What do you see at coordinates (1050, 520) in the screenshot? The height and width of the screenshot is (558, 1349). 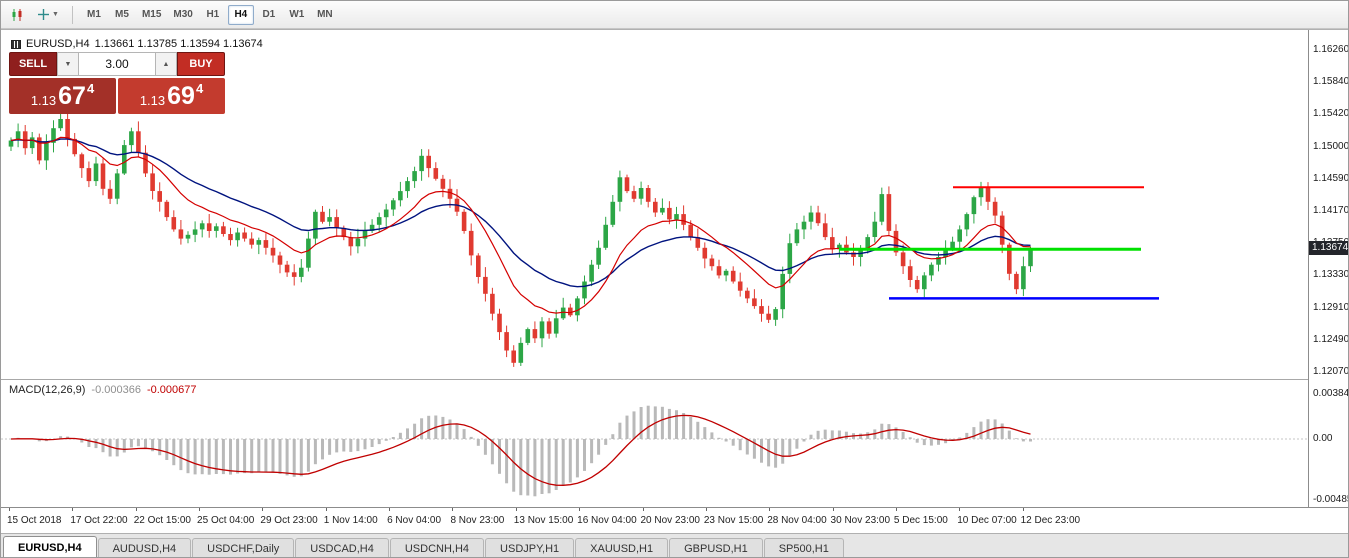 I see `time-axis-label: 12 Dec 23:00` at bounding box center [1050, 520].